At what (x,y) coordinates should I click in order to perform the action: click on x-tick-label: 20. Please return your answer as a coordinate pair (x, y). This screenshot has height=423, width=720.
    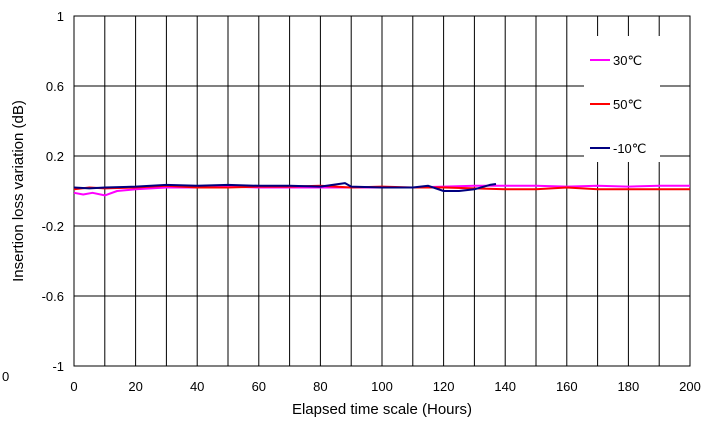
    Looking at the image, I should click on (135, 386).